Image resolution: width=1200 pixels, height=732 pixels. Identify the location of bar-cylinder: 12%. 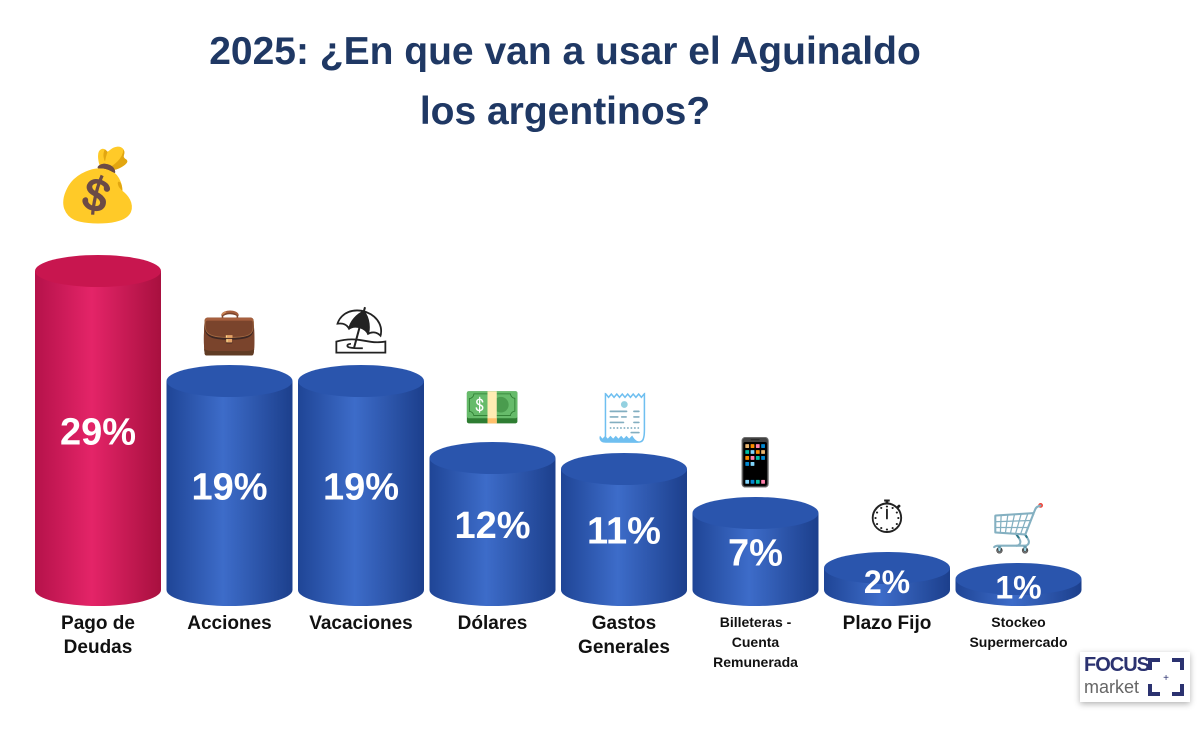
(492, 524).